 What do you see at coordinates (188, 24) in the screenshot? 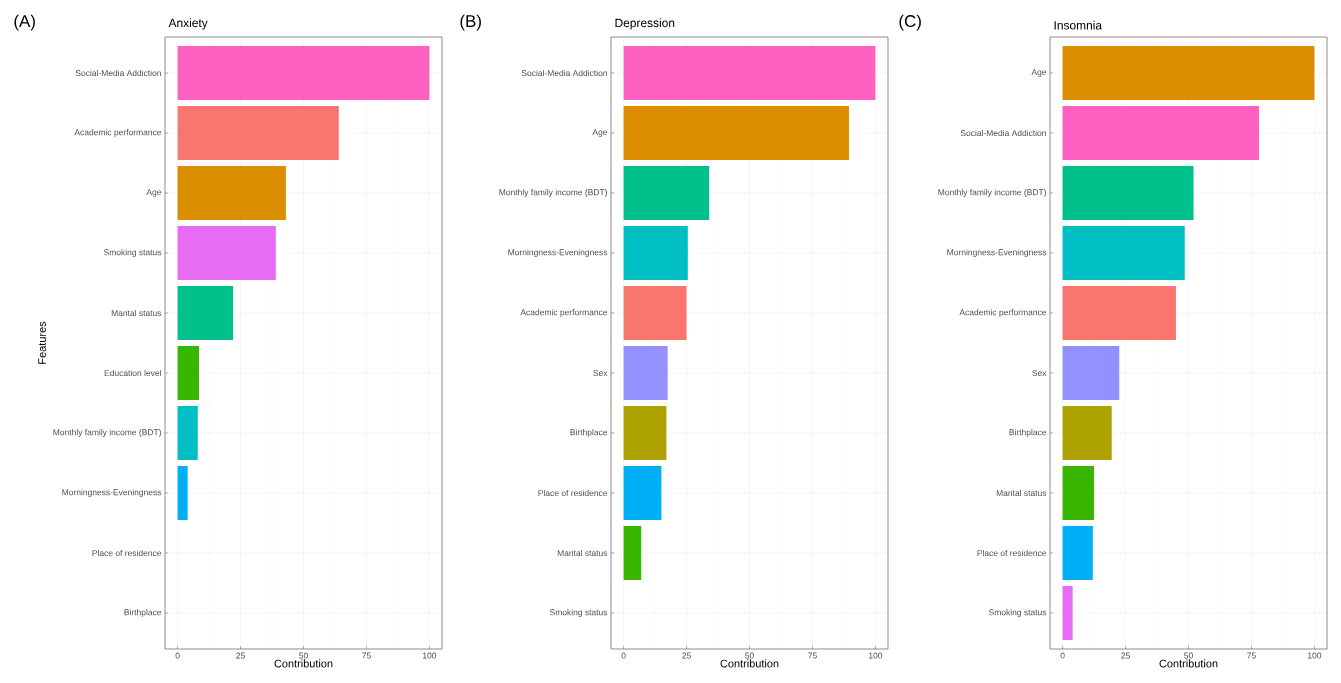
I see `chart-title: Anxiety` at bounding box center [188, 24].